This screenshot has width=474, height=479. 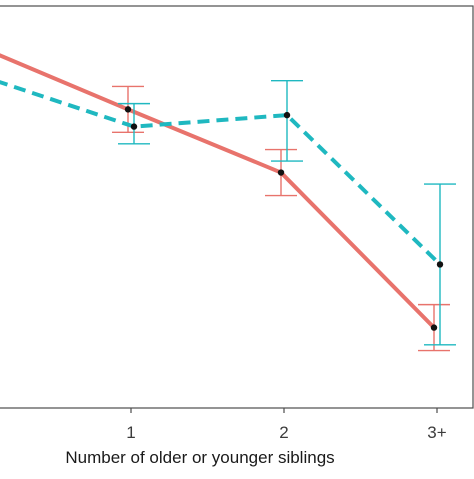 What do you see at coordinates (283, 432) in the screenshot?
I see `x-tick-label: 2` at bounding box center [283, 432].